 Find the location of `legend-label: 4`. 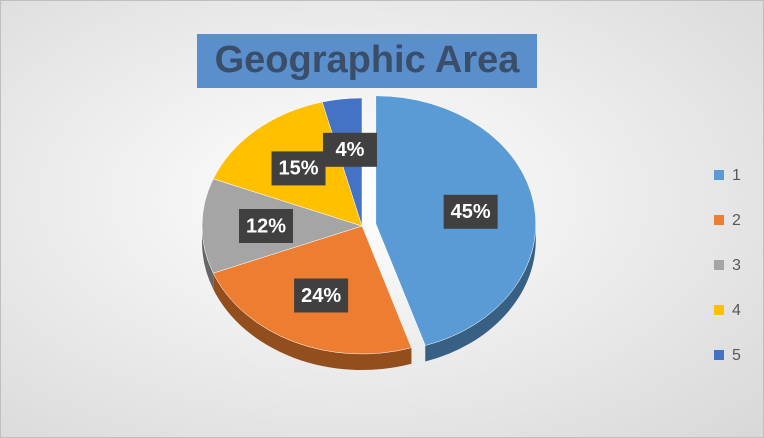

legend-label: 4 is located at coordinates (736, 310).